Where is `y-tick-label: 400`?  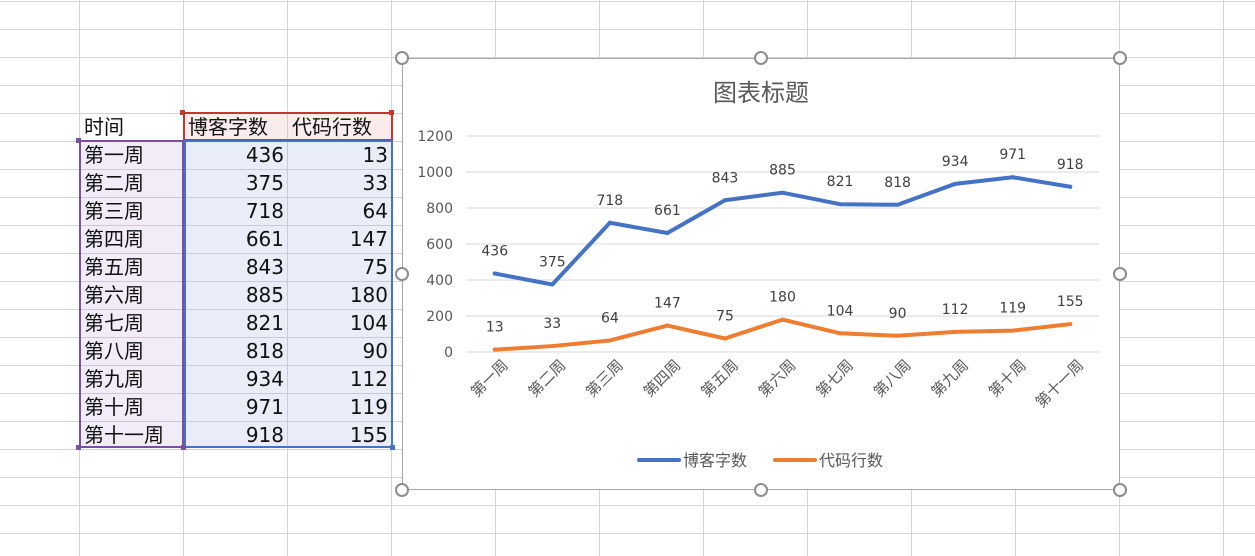
y-tick-label: 400 is located at coordinates (439, 281).